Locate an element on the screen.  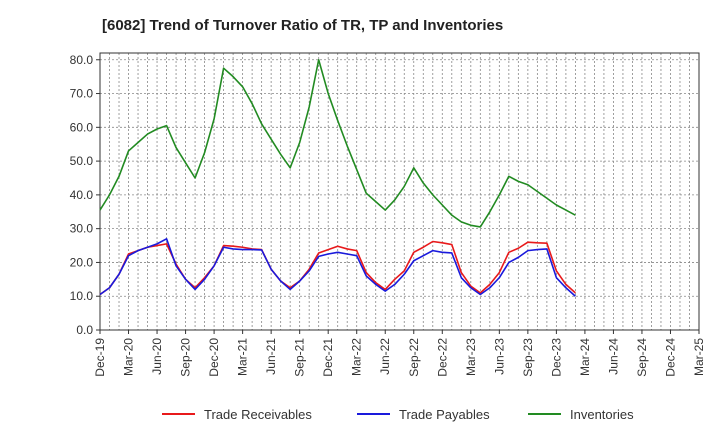
y-tick-label: 80.0 is located at coordinates (82, 60).